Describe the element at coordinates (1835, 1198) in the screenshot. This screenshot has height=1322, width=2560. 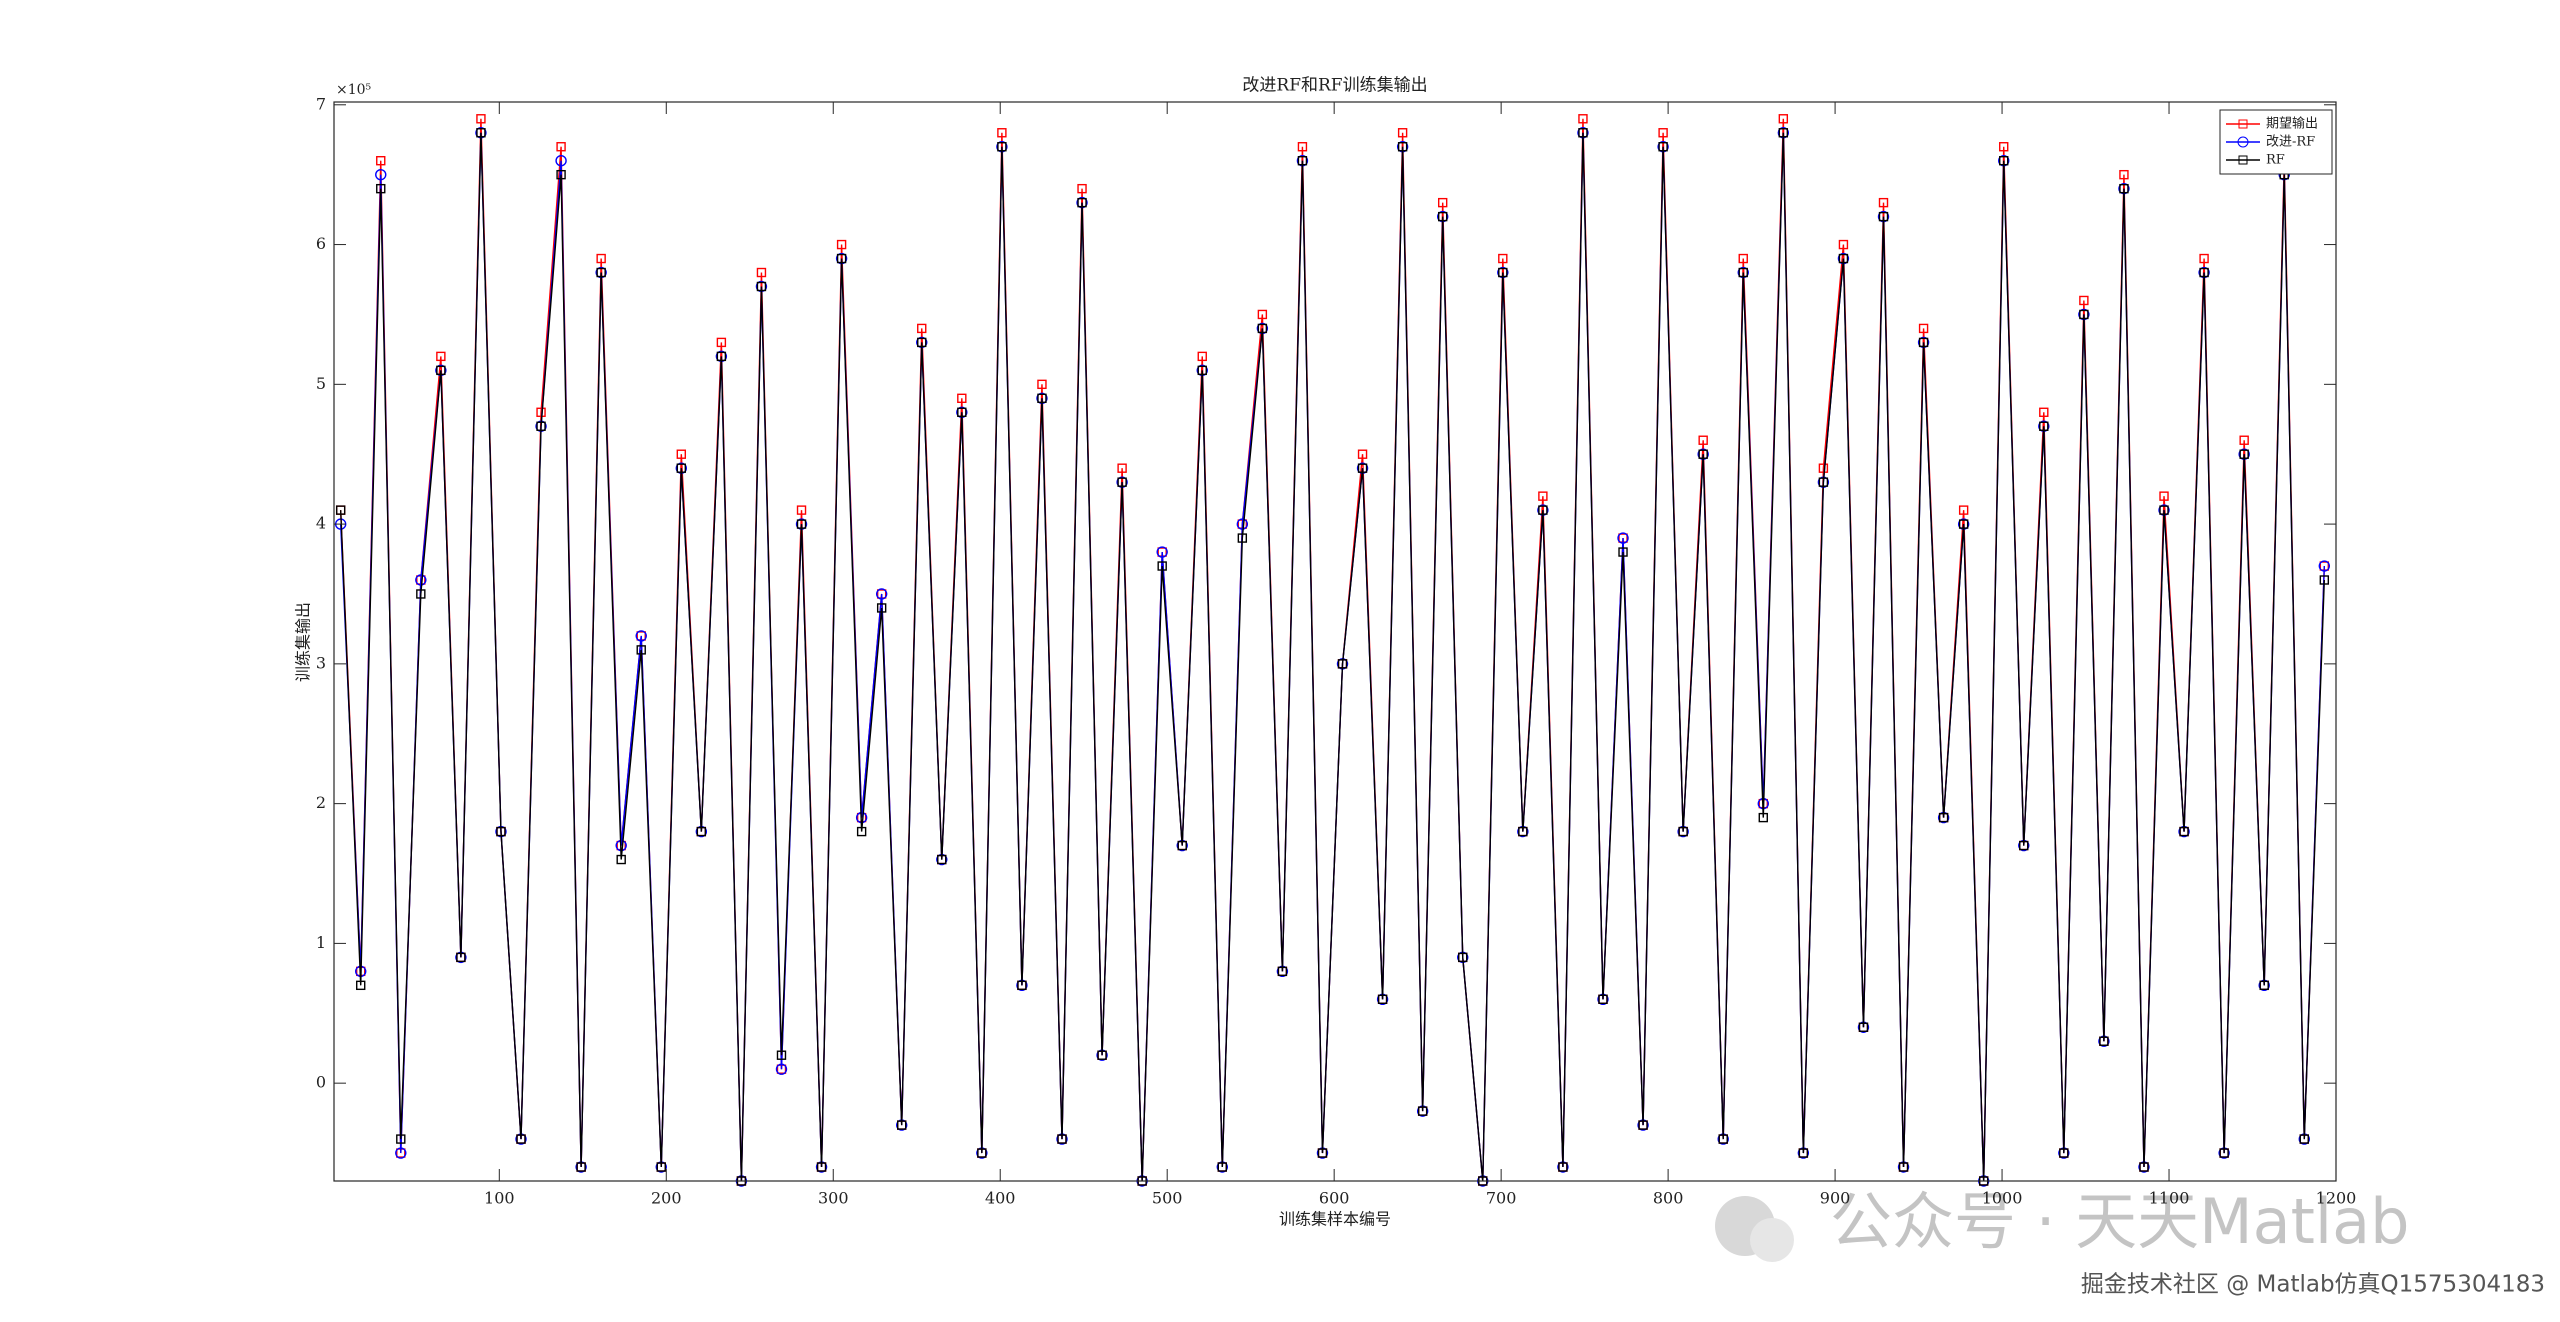
I see `x-tick-label: 900` at that location.